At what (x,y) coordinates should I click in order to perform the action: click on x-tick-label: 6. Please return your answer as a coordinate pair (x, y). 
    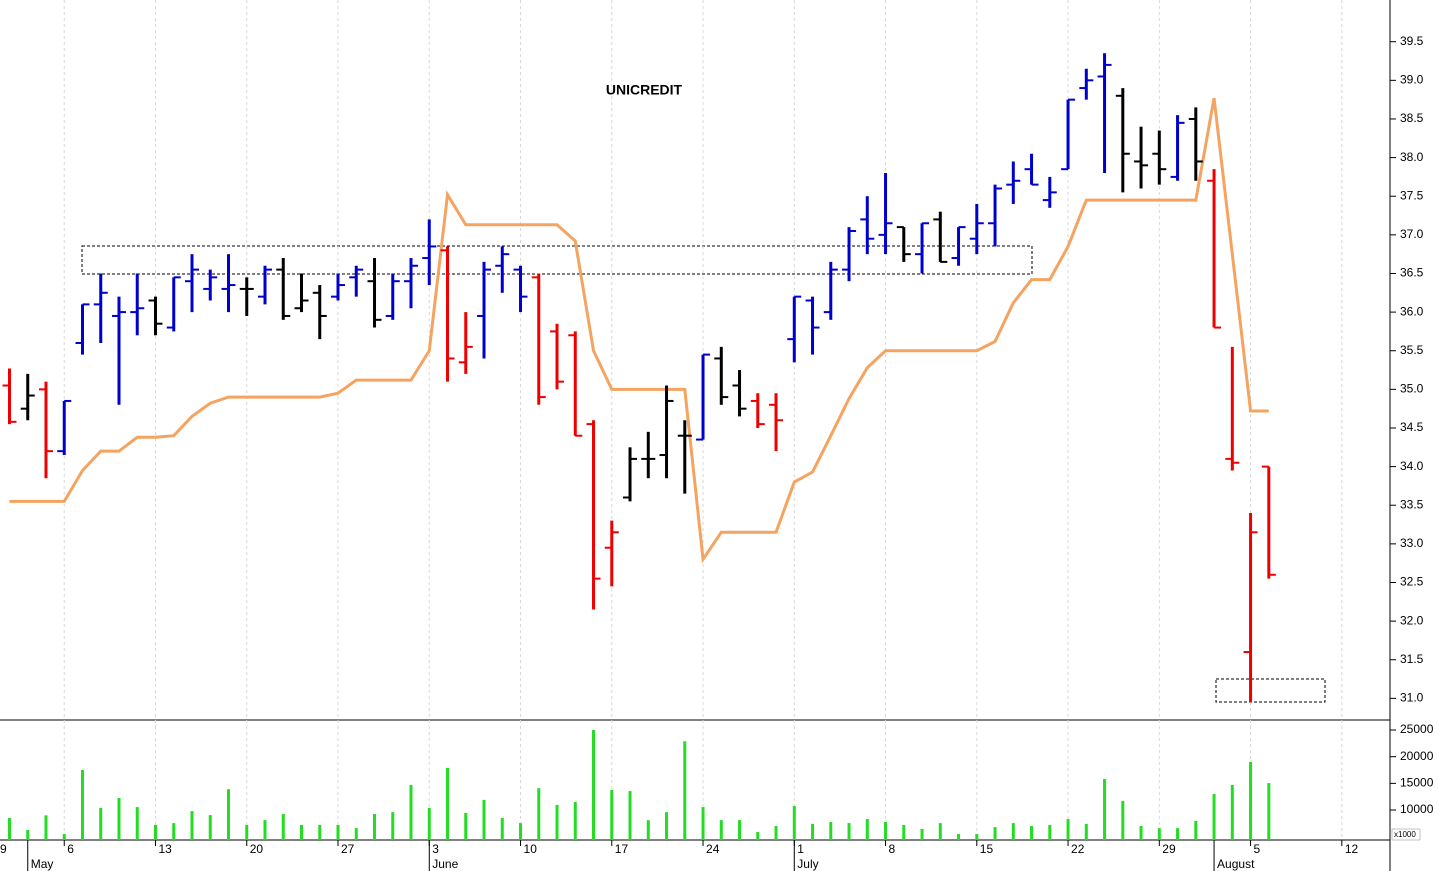
    Looking at the image, I should click on (70, 849).